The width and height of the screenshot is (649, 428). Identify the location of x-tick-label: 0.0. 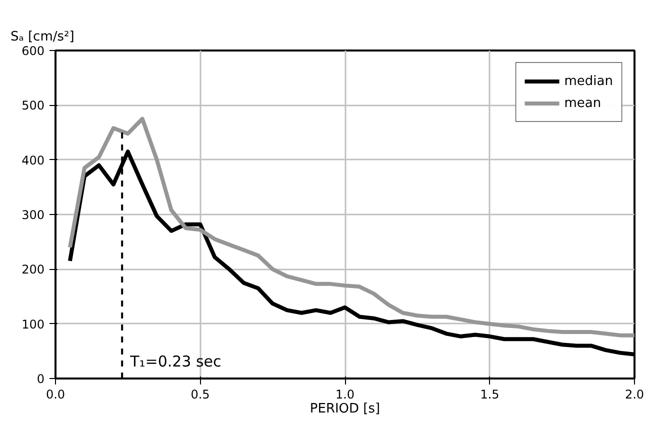
(56, 395).